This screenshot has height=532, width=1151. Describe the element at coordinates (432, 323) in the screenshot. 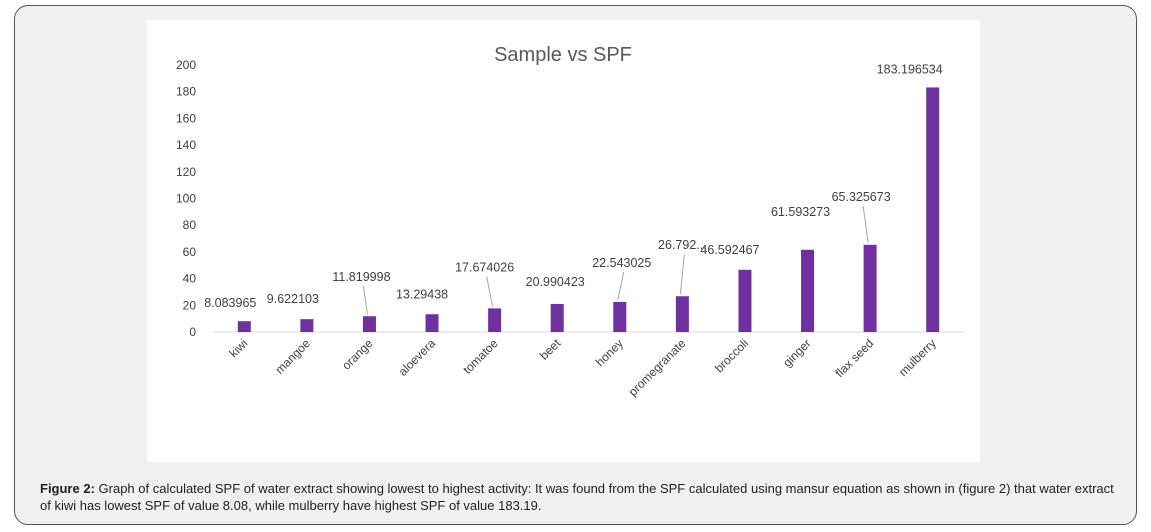

I see `bar-aloevera` at that location.